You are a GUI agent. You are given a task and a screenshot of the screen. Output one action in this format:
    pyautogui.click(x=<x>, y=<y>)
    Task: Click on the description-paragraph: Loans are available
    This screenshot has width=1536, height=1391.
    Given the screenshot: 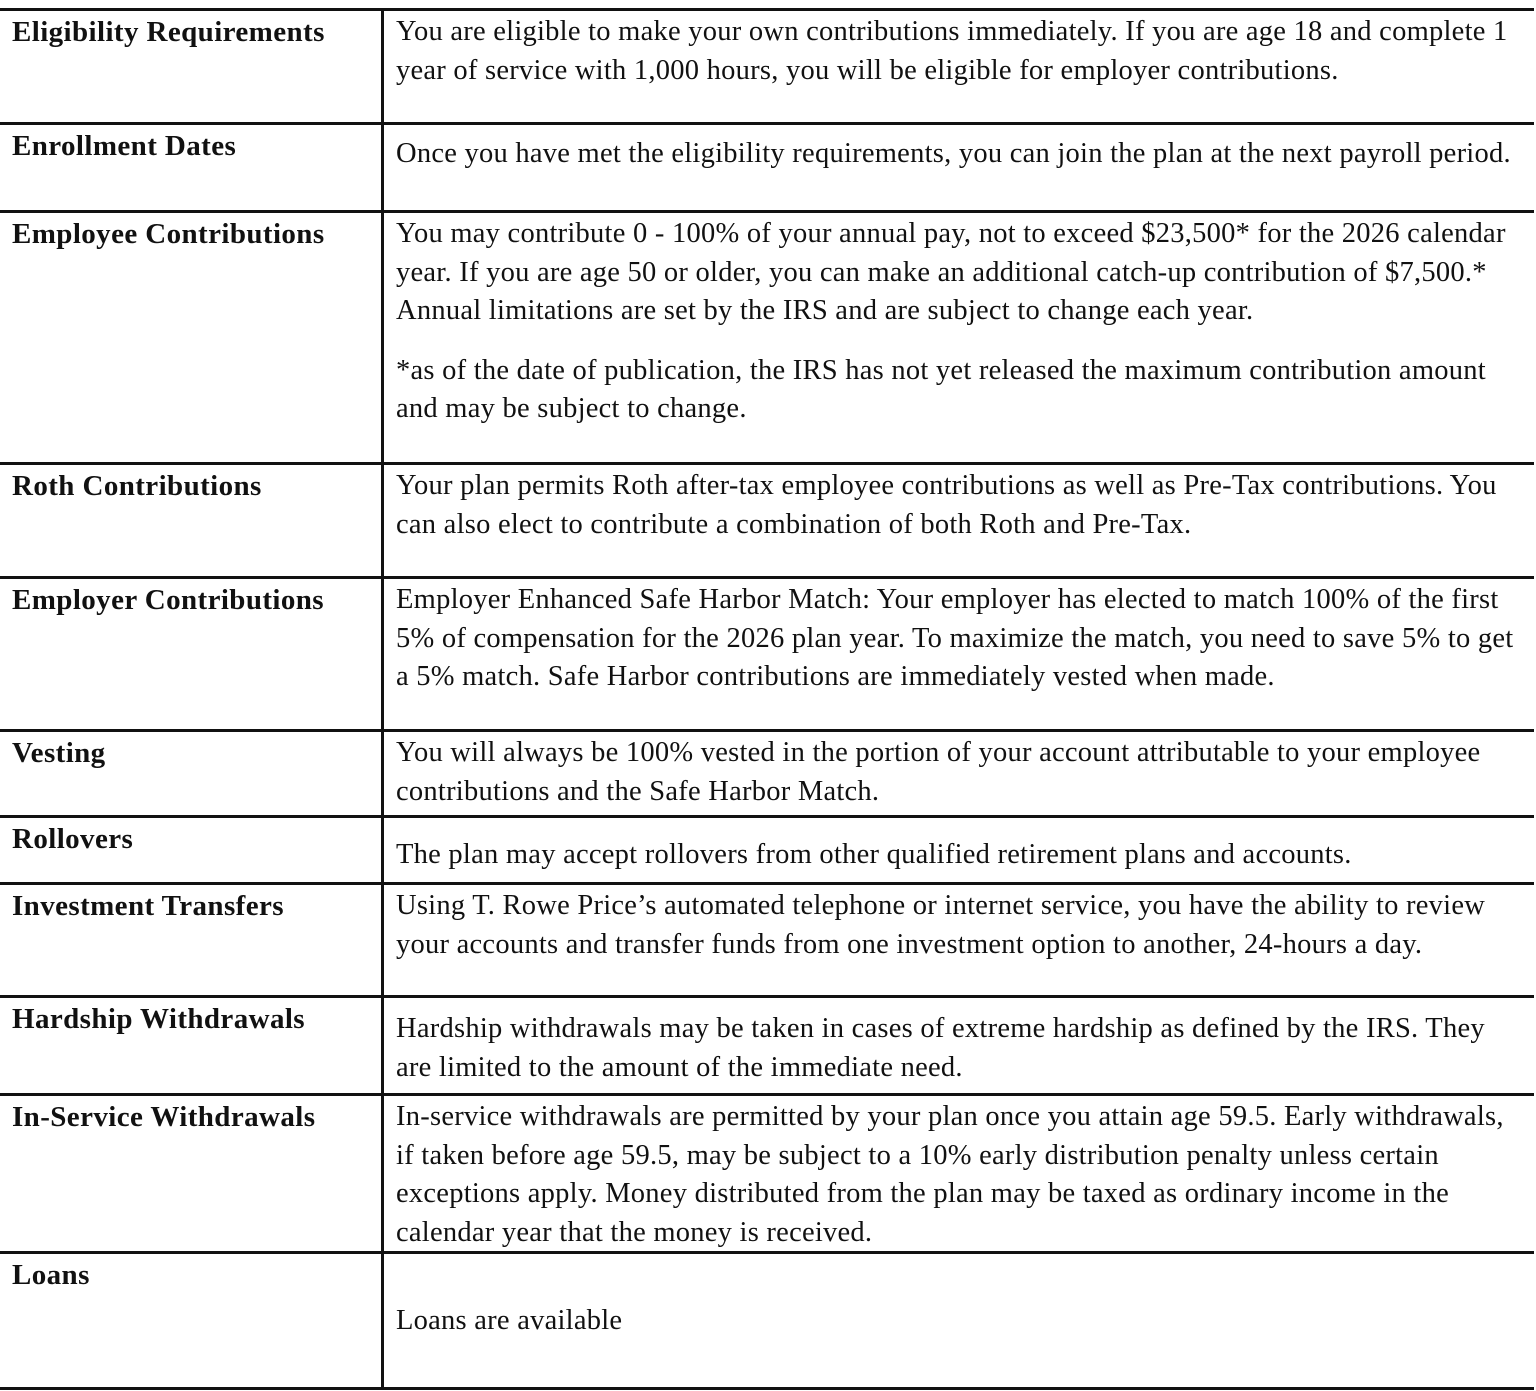 What is the action you would take?
    pyautogui.click(x=509, y=1321)
    